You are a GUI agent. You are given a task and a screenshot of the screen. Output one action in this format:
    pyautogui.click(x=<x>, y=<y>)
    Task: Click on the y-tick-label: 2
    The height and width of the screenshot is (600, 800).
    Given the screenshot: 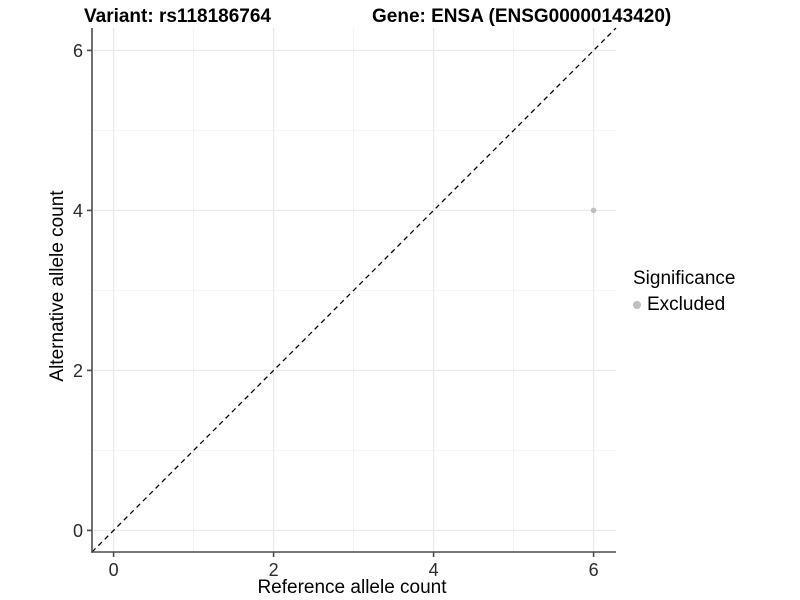 What is the action you would take?
    pyautogui.click(x=78, y=371)
    